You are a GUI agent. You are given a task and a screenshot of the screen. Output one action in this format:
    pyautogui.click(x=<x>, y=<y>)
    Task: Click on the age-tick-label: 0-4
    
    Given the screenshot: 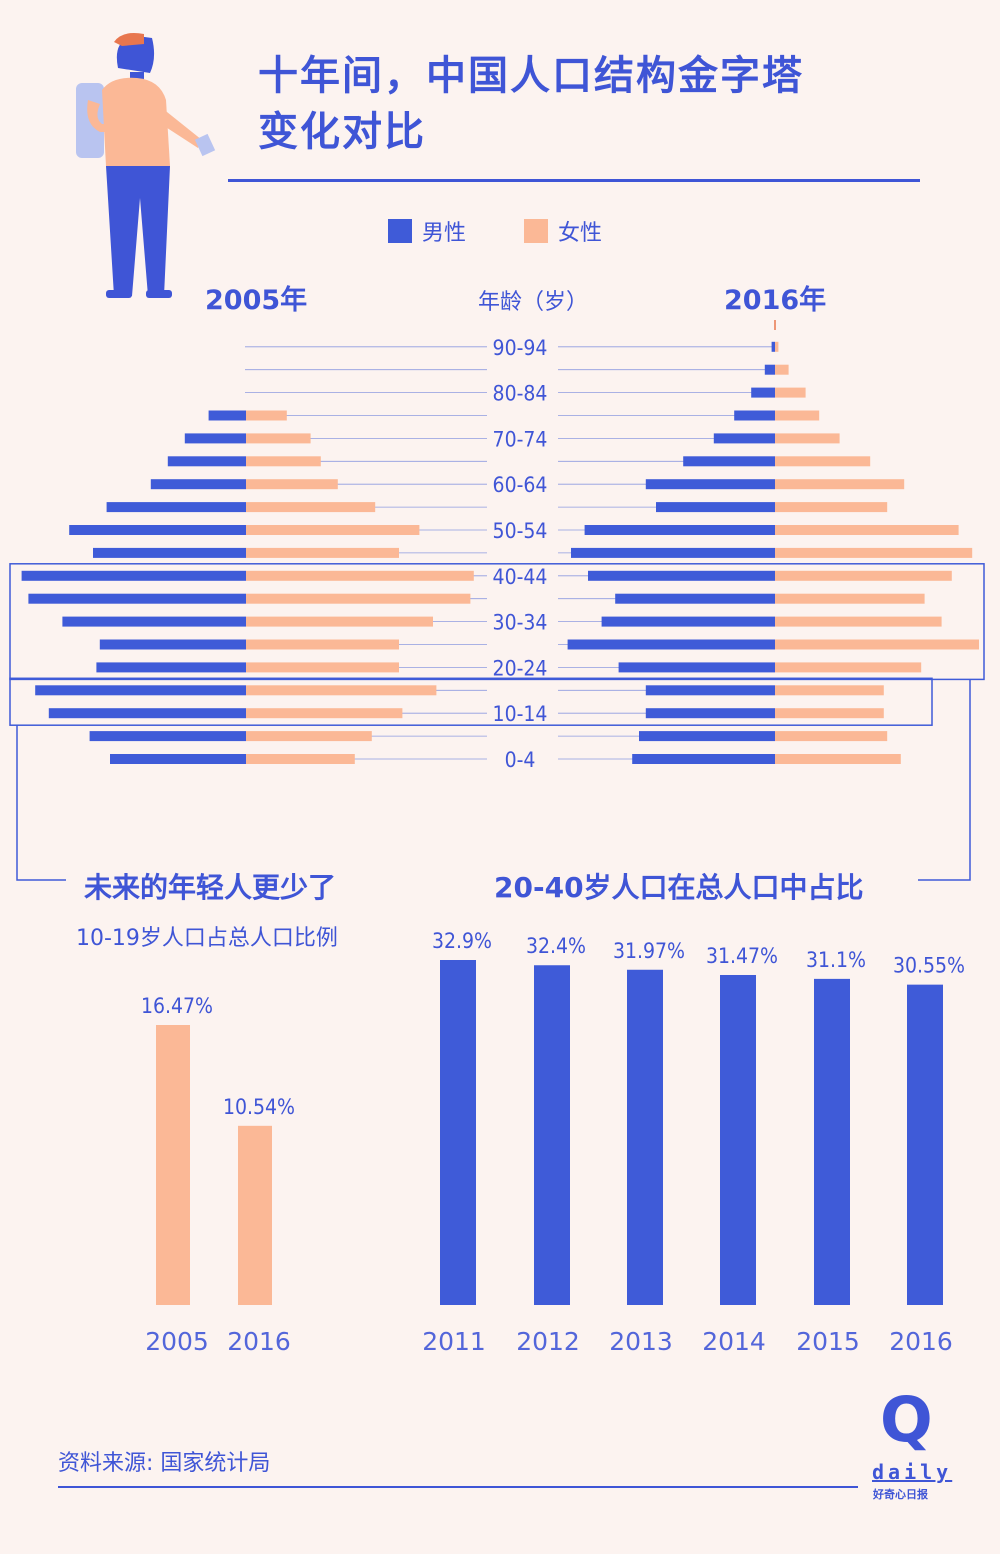 What is the action you would take?
    pyautogui.click(x=520, y=760)
    